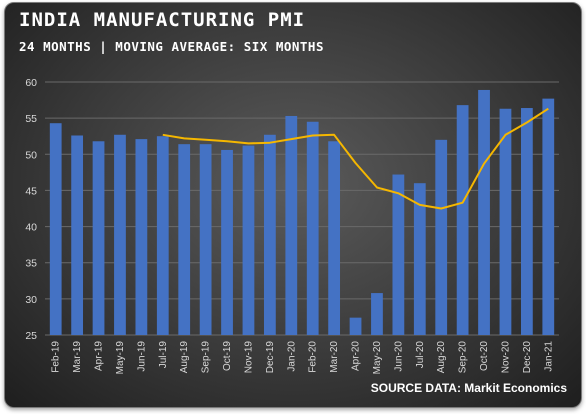  I want to click on y-tick-label: 40, so click(31, 228).